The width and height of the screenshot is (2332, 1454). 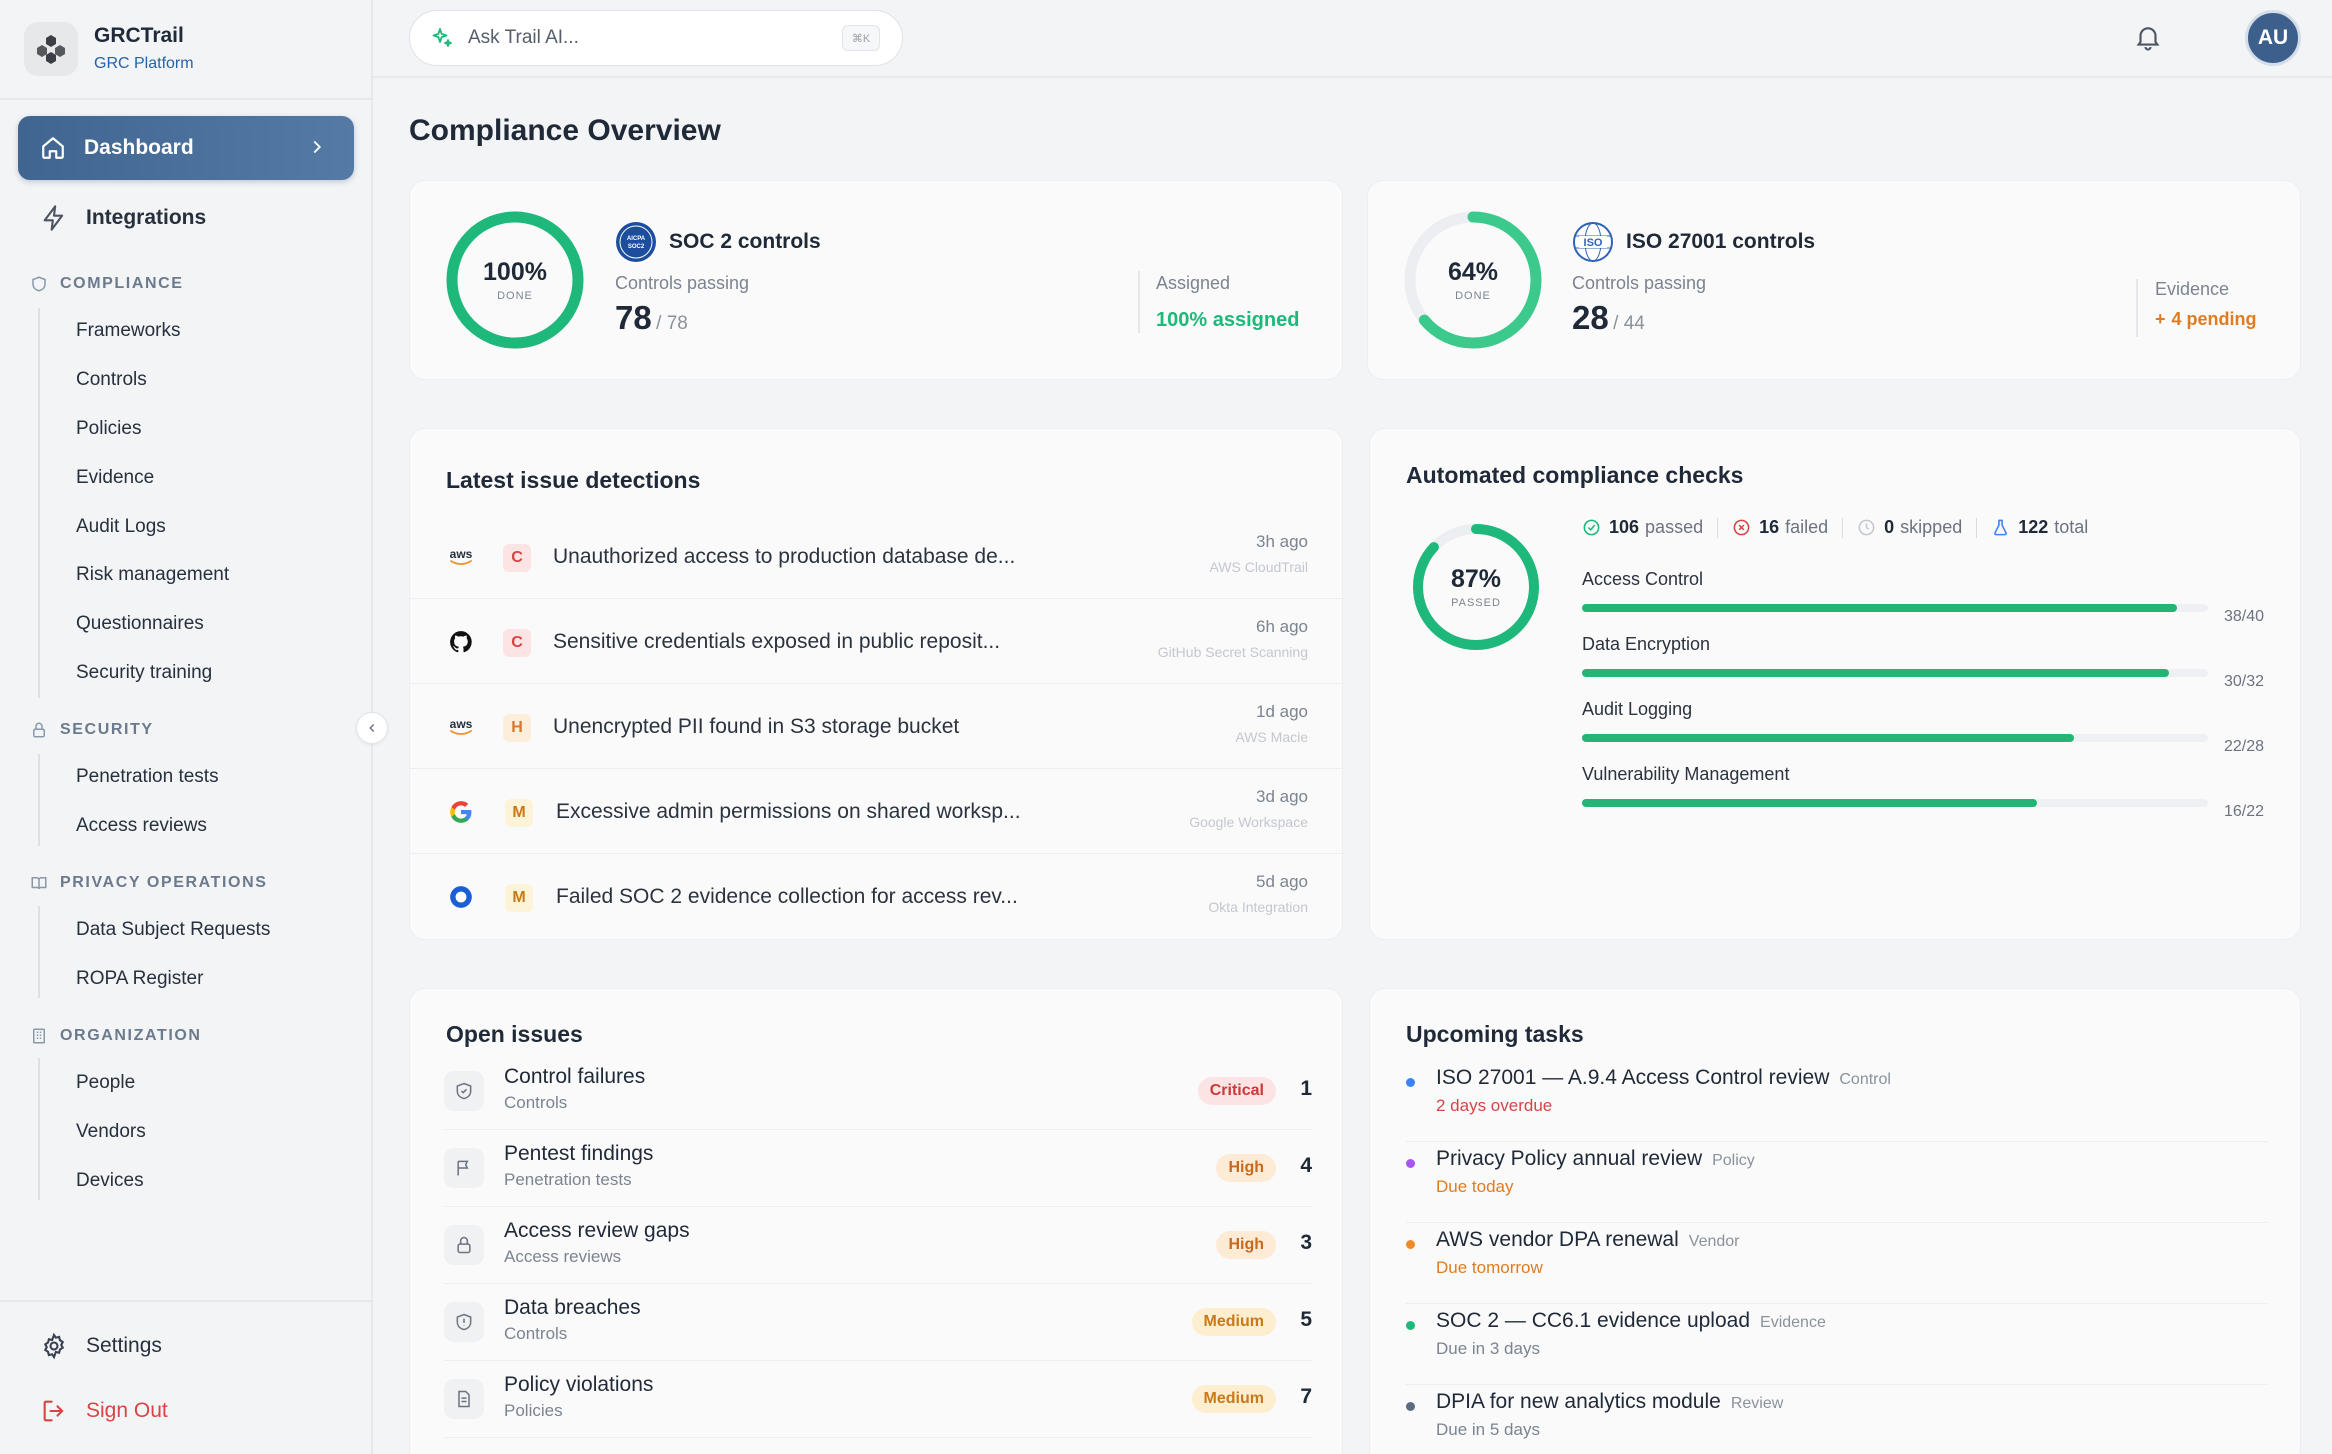 I want to click on nav-item-vendors: Vendors, so click(x=111, y=1131).